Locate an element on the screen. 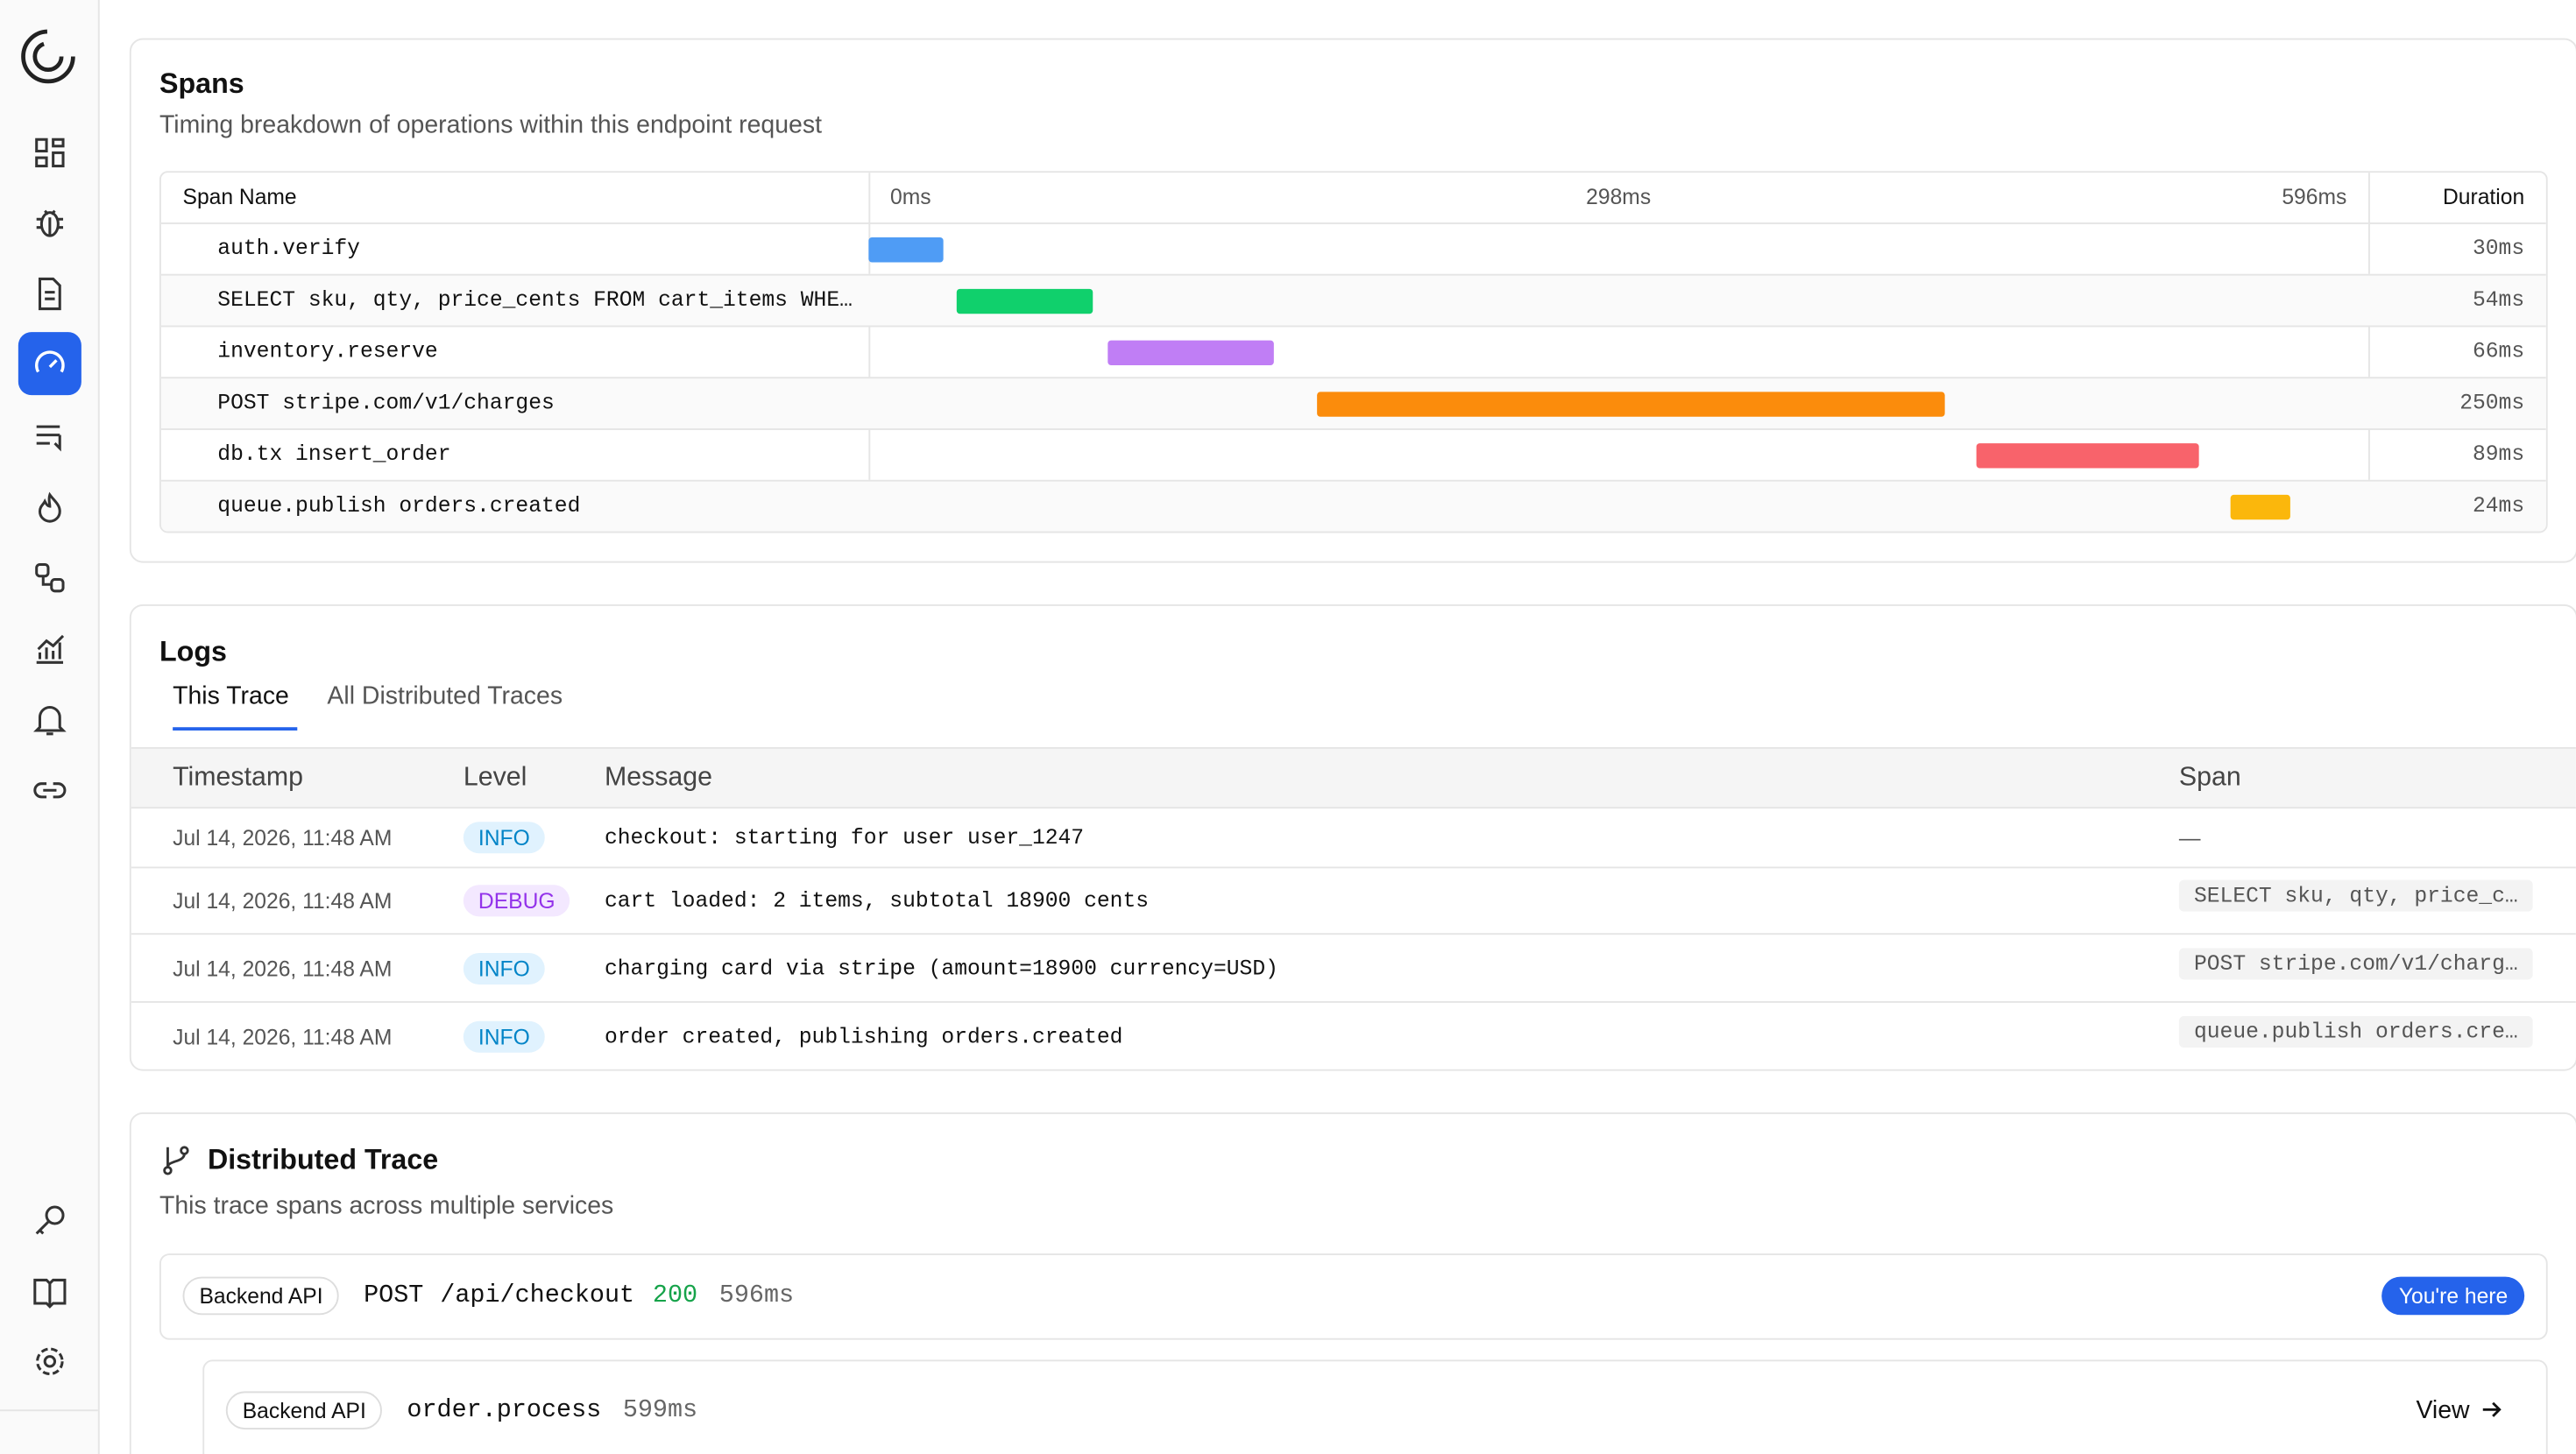 The height and width of the screenshot is (1454, 2576). span-row: POST stripe.com/v1/charges 250ms is located at coordinates (1353, 403).